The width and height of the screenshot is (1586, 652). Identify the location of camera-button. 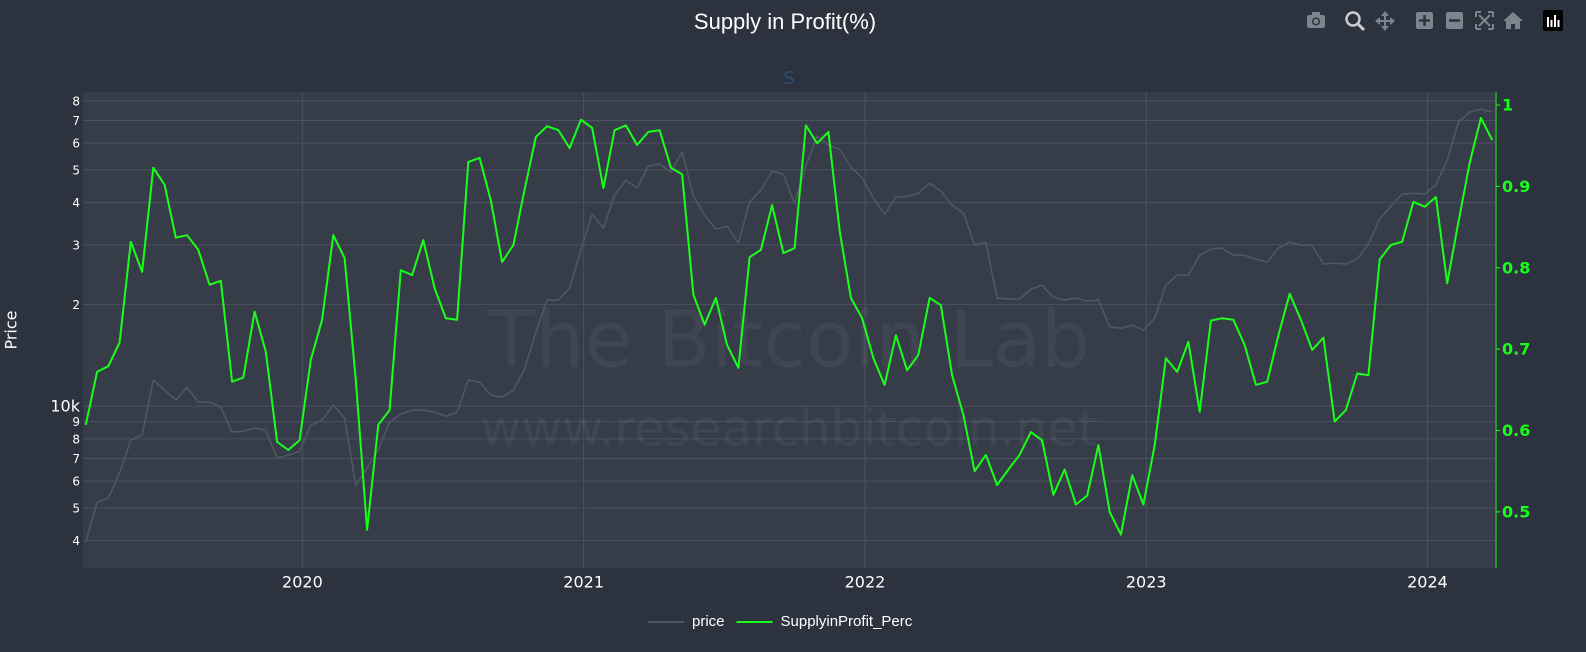
(1316, 20).